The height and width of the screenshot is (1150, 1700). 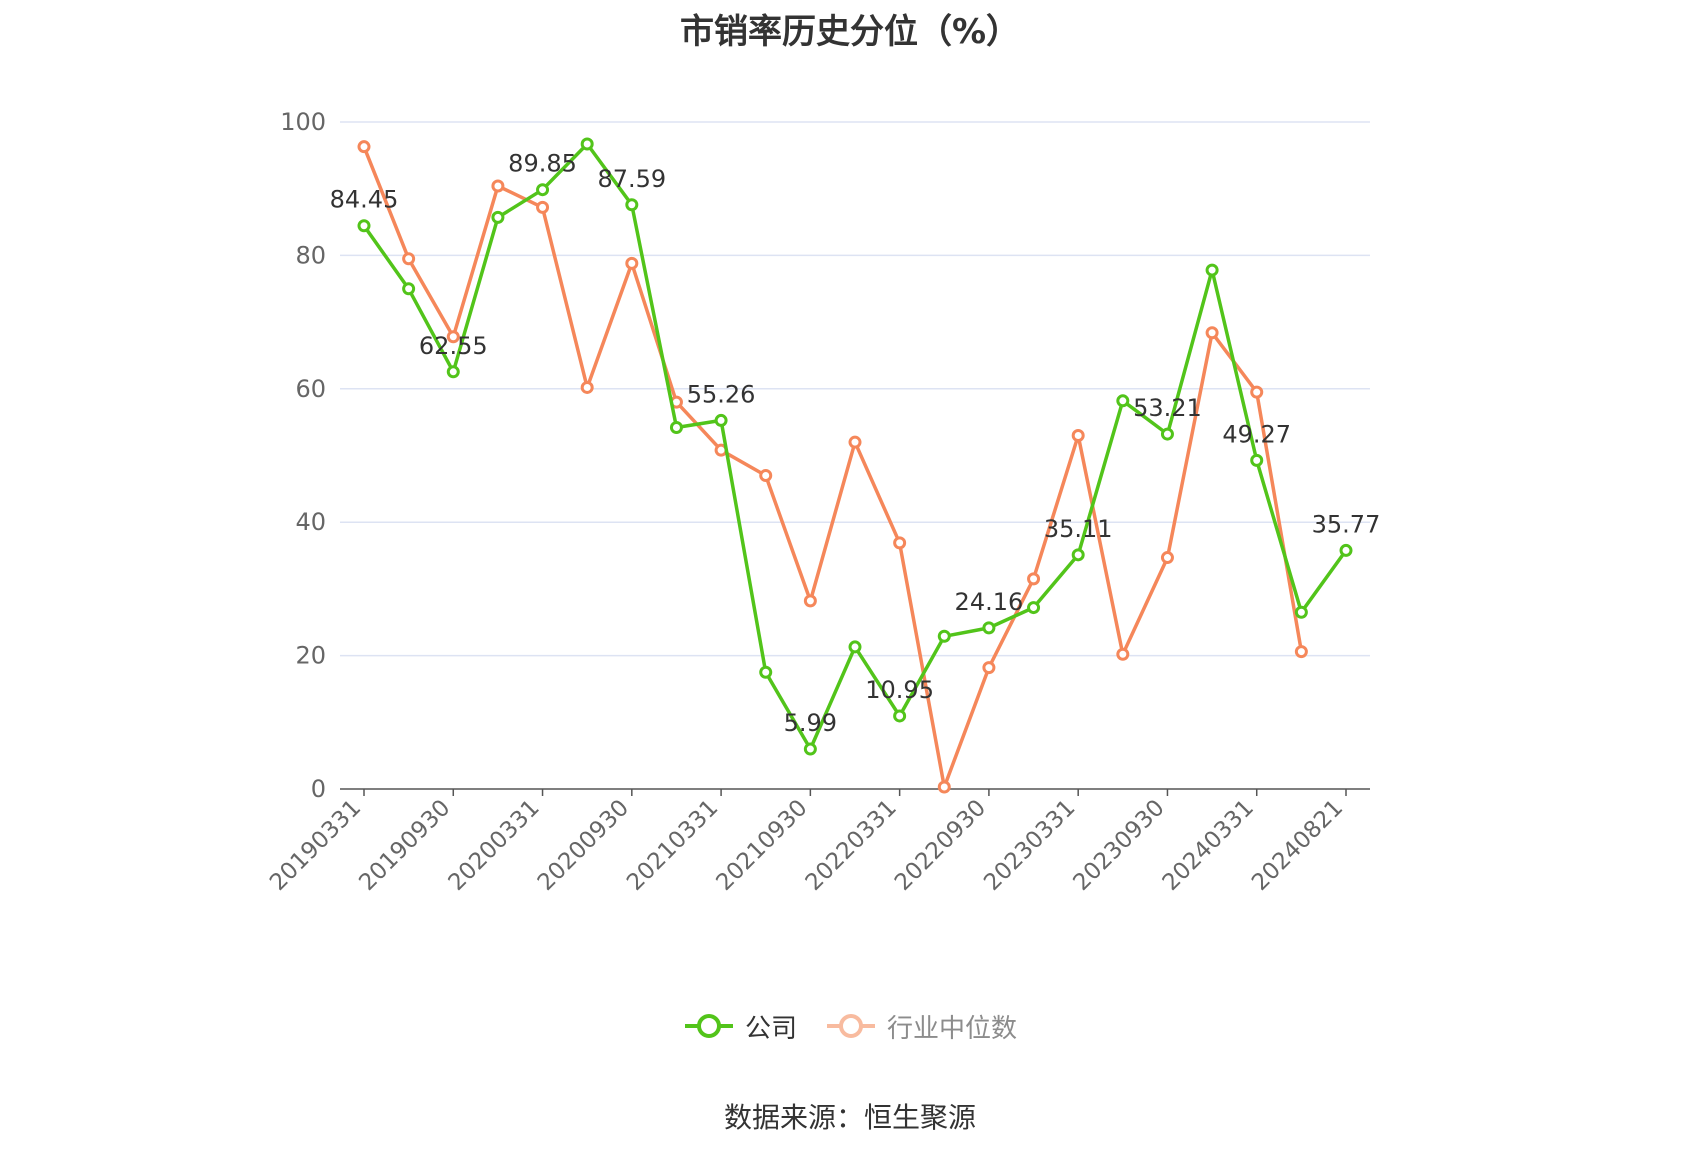 I want to click on data-label: 49.27, so click(x=1256, y=434).